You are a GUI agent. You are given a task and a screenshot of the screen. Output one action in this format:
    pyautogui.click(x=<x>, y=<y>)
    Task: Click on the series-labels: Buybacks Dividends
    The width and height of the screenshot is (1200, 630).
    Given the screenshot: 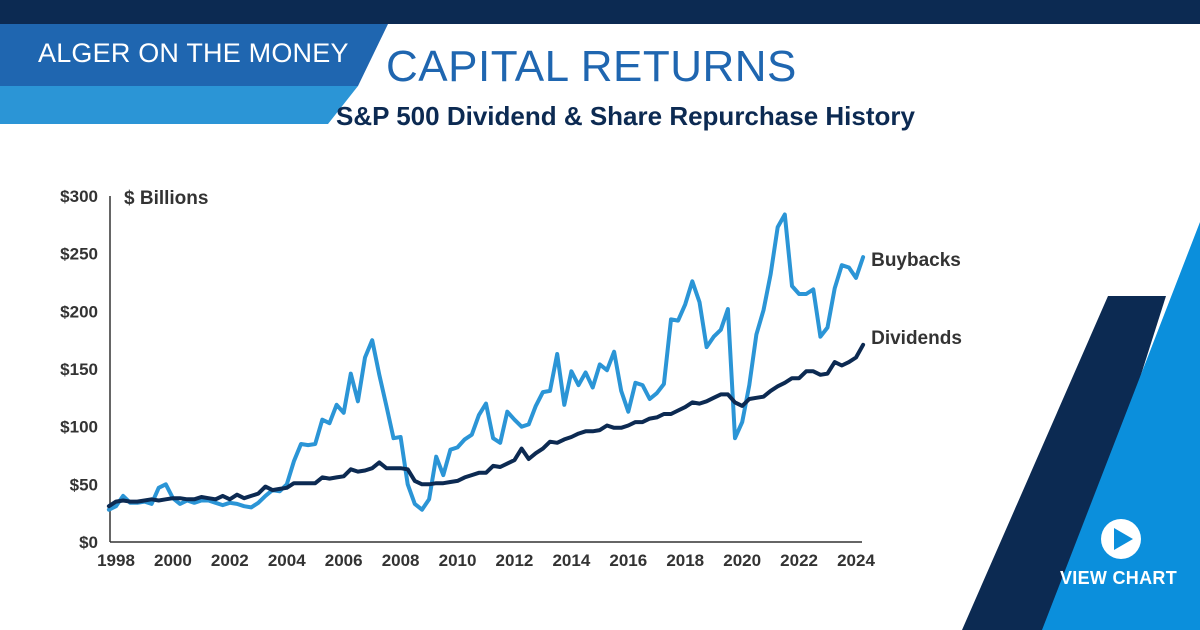 What is the action you would take?
    pyautogui.click(x=916, y=299)
    